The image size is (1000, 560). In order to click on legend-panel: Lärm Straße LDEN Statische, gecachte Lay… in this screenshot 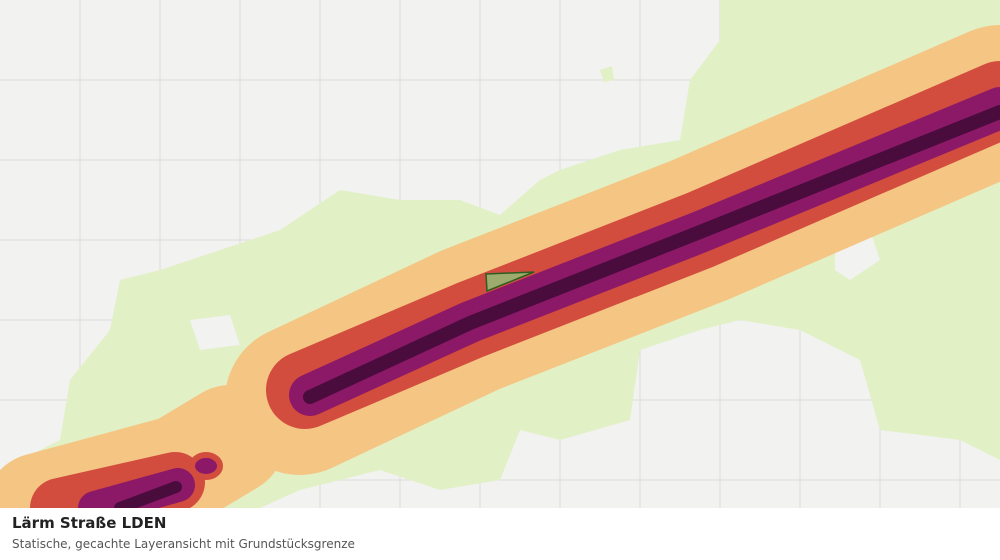, I will do `click(500, 534)`.